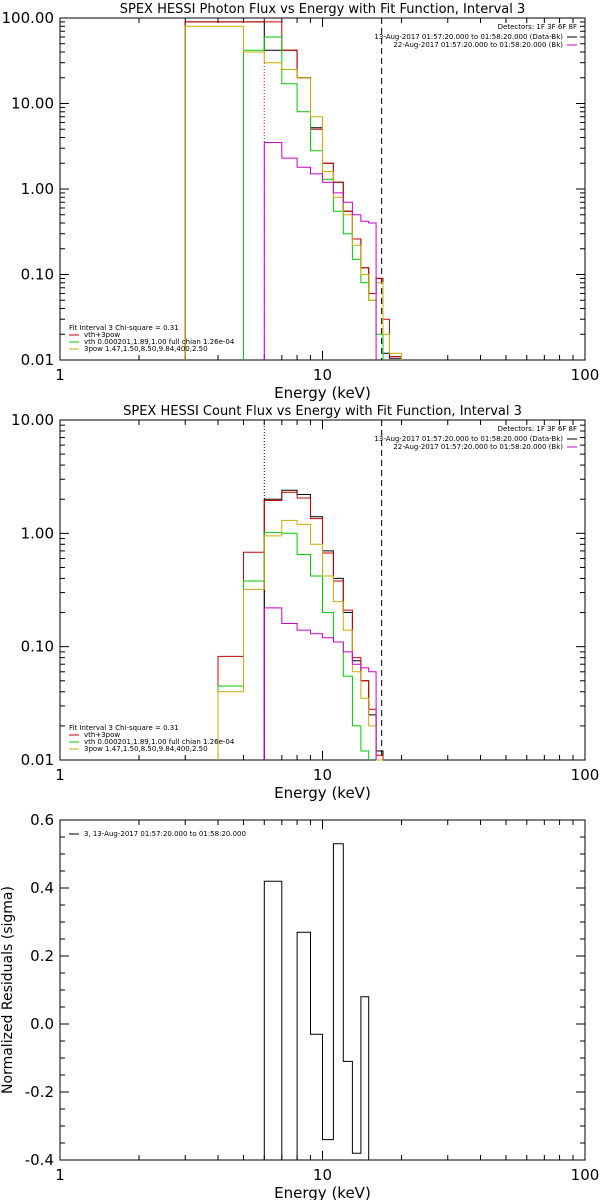  I want to click on y-tick-label: 0.2, so click(42, 956).